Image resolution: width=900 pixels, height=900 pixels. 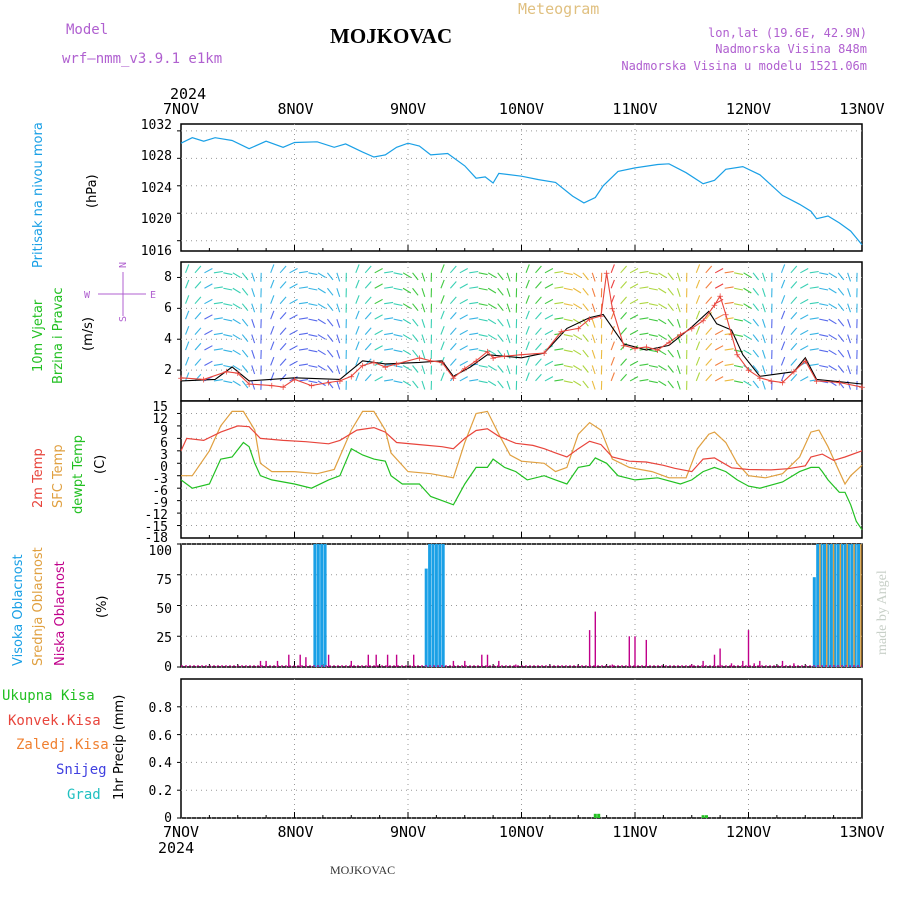 What do you see at coordinates (522, 448) in the screenshot?
I see `temp-sfc-line` at bounding box center [522, 448].